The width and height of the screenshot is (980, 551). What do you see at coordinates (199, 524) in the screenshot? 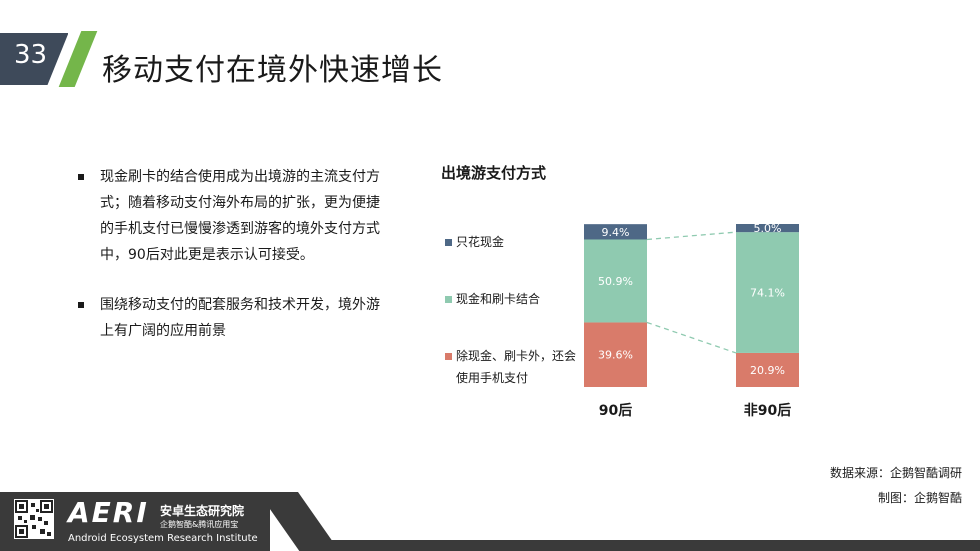
I see `org-subtitle: 企鹅智酷&腾讯应用宝` at bounding box center [199, 524].